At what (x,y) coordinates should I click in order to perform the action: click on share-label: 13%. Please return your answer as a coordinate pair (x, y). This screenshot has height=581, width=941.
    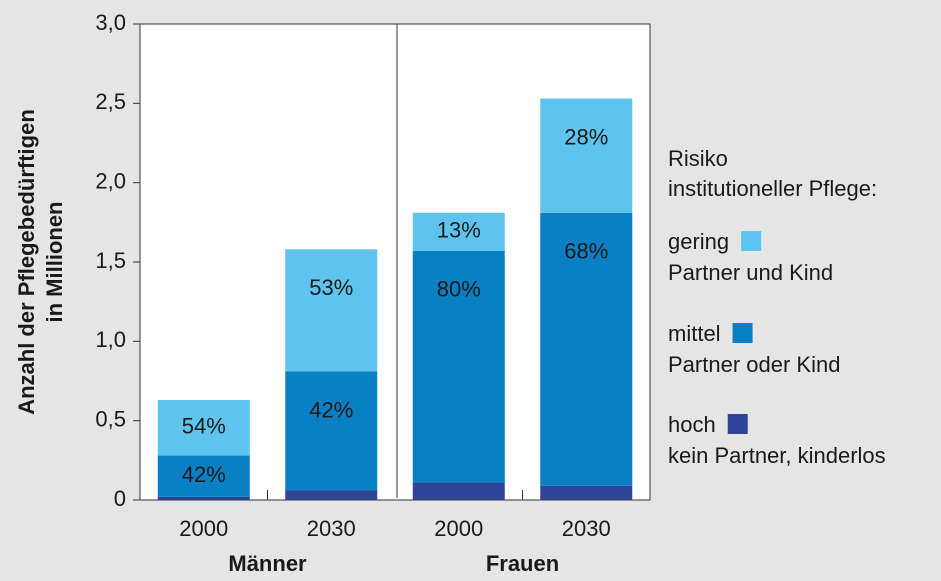
    Looking at the image, I should click on (459, 230).